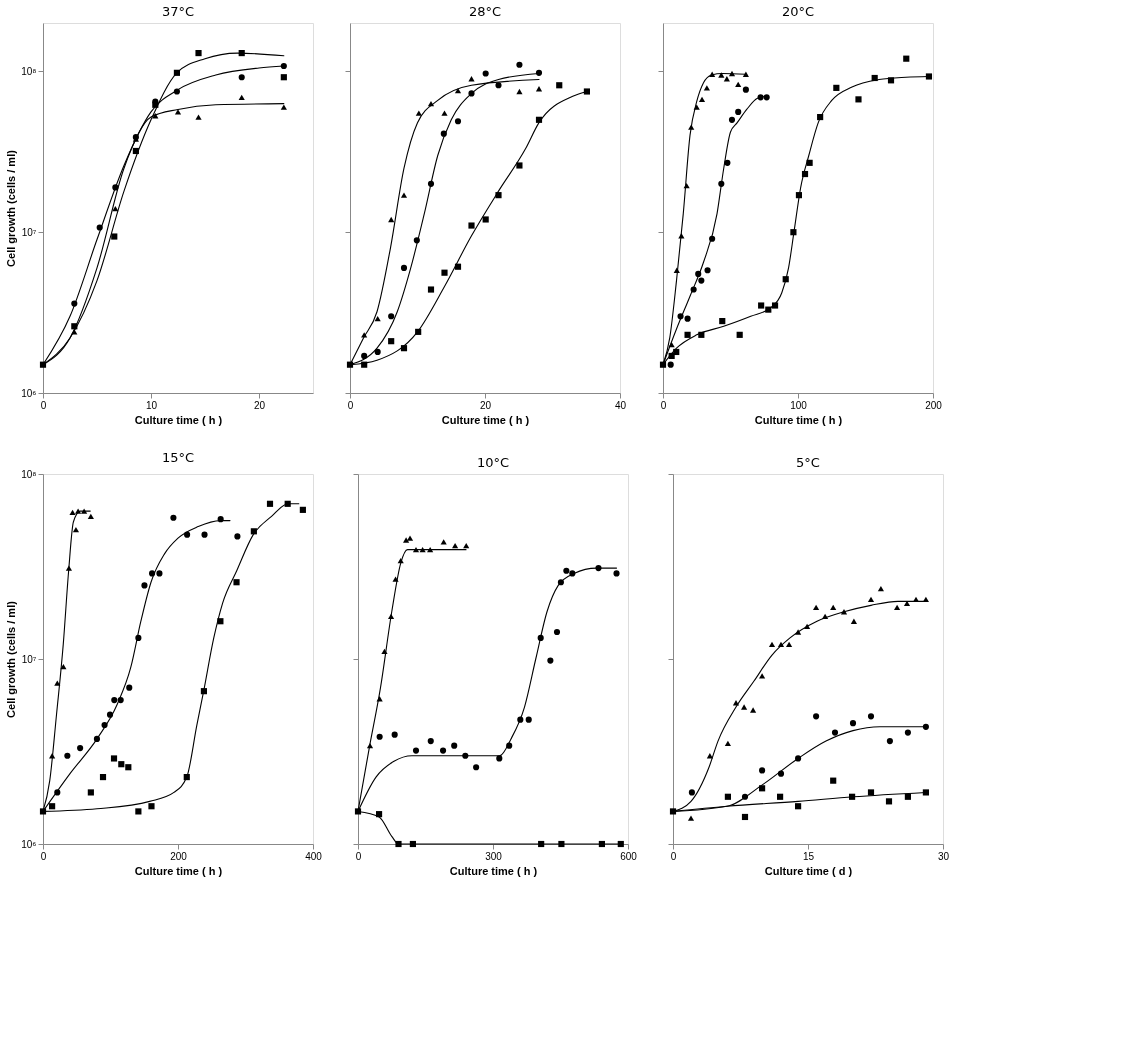  What do you see at coordinates (493, 462) in the screenshot?
I see `chart-title: 10°C` at bounding box center [493, 462].